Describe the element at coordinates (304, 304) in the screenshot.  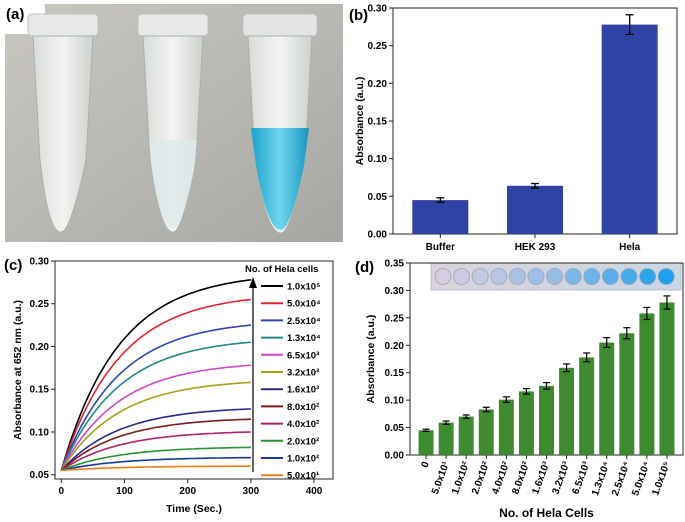
I see `legend-label-c: 5.0x10⁴` at that location.